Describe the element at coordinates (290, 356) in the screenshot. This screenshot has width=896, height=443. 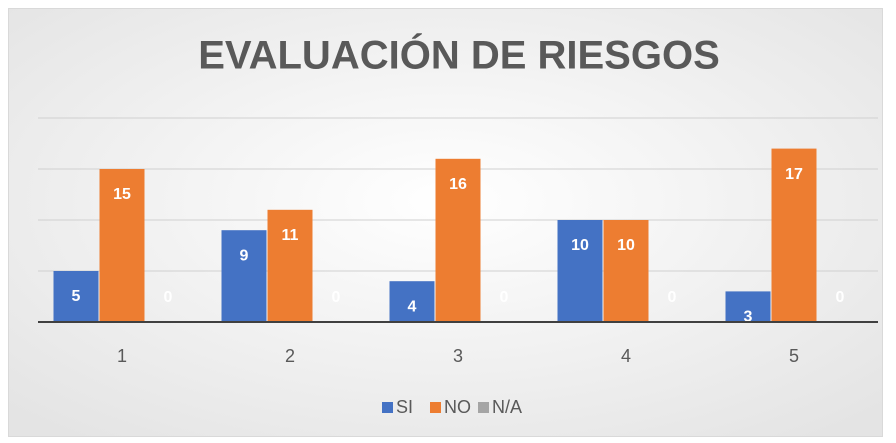
I see `x-tick-label: 2` at that location.